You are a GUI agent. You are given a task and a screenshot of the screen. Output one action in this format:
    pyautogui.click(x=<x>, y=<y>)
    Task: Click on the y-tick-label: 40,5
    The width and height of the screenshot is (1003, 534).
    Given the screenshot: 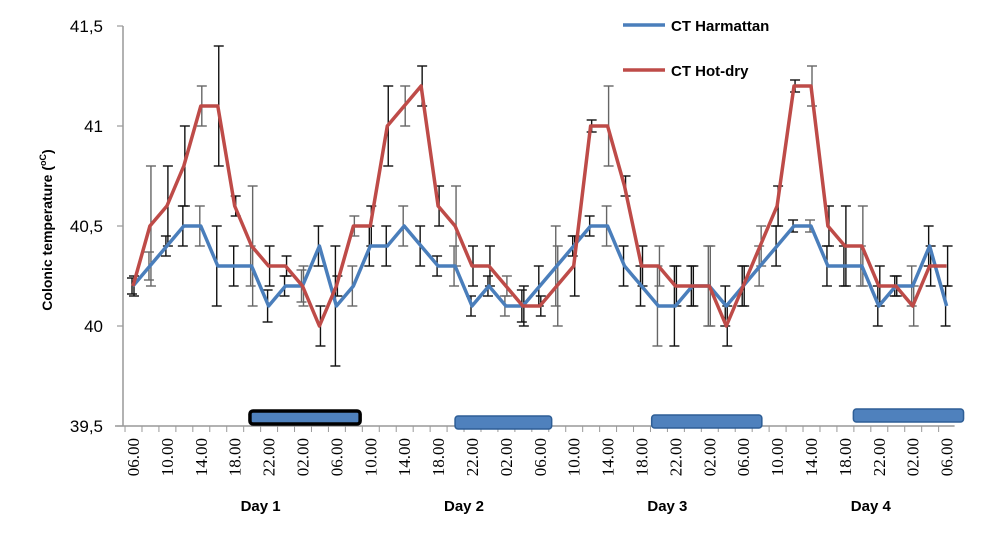 What is the action you would take?
    pyautogui.click(x=86, y=226)
    